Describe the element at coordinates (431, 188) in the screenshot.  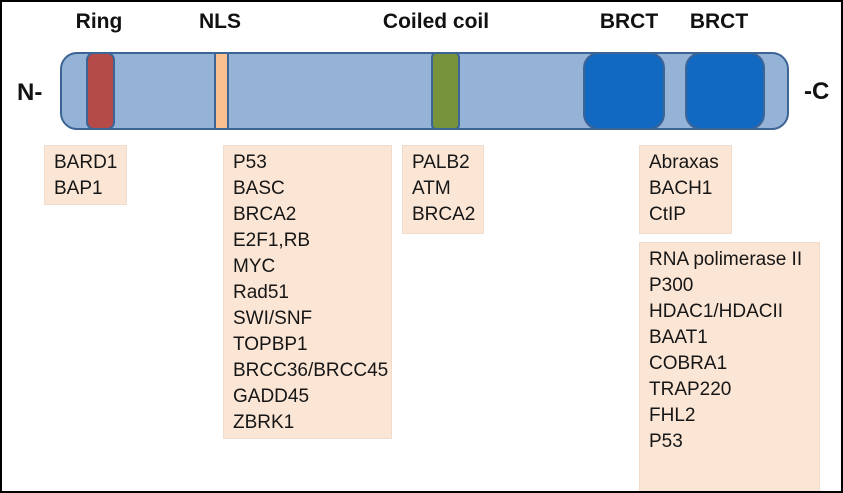
I see `protein-list-item: ATM` at that location.